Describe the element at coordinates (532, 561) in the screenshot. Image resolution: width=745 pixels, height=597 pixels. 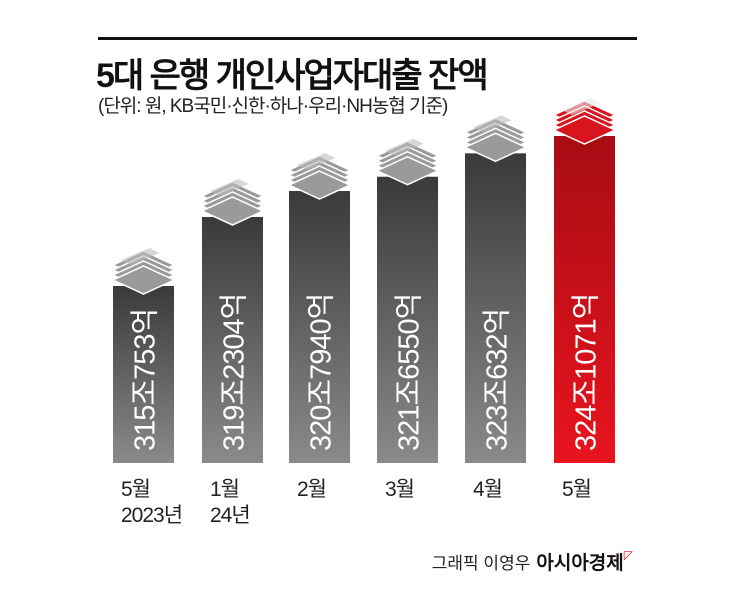
I see `footer-credit: 그래픽 이영우 아시아경제◸` at that location.